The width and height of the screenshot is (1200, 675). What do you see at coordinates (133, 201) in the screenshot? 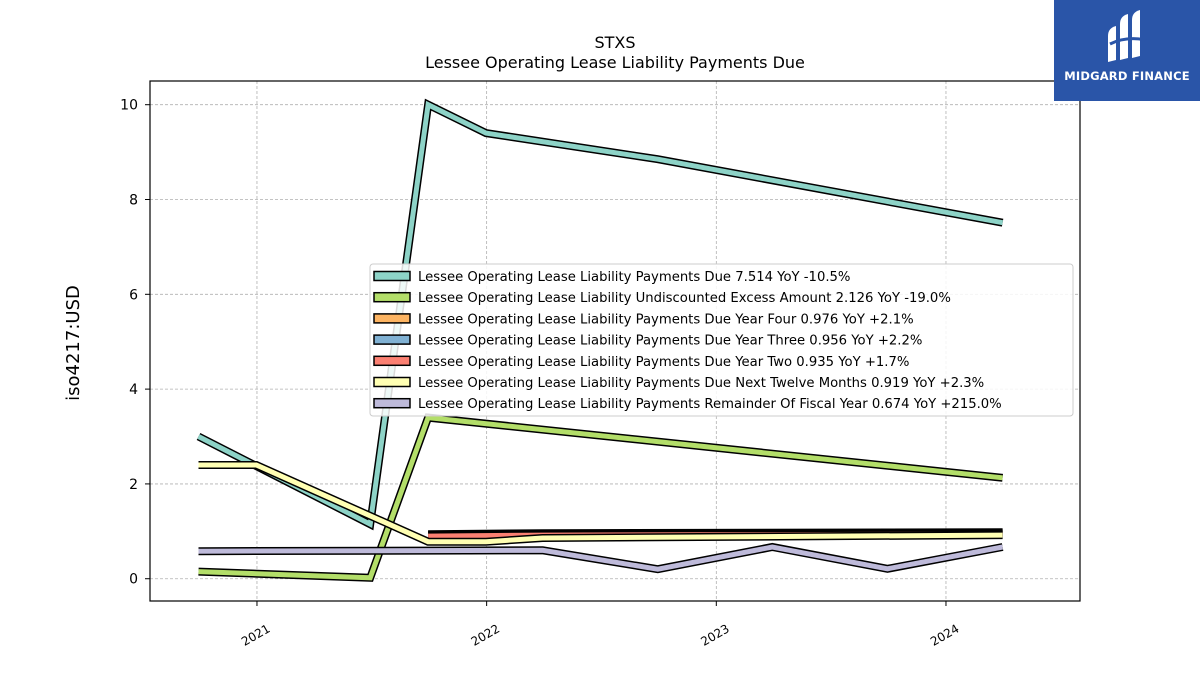
I see `y-tick-label: 8` at bounding box center [133, 201].